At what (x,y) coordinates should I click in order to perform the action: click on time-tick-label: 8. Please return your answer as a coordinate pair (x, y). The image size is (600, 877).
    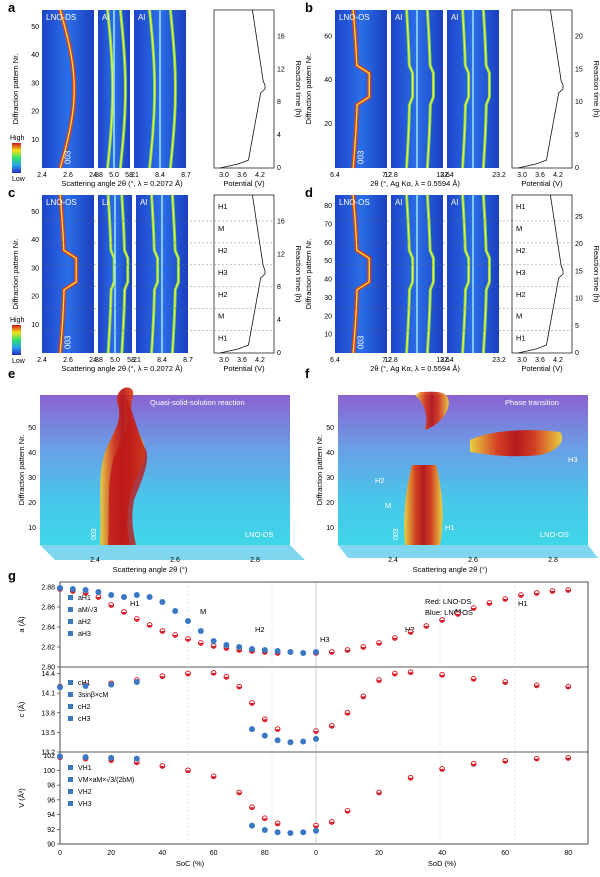
    Looking at the image, I should click on (279, 287).